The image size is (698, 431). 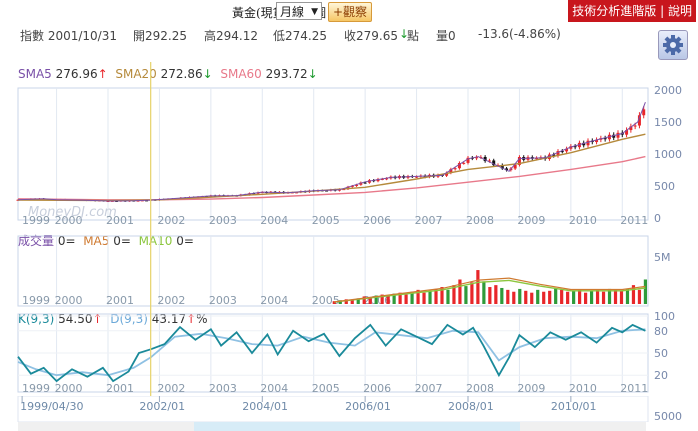 What do you see at coordinates (76, 74) in the screenshot?
I see `sma5-value: 276.96` at bounding box center [76, 74].